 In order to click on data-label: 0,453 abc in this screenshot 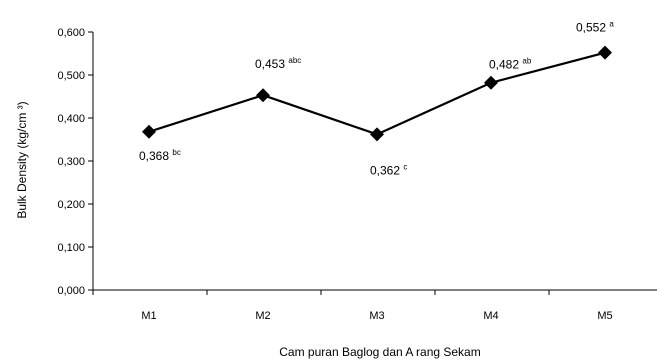, I will do `click(278, 63)`.